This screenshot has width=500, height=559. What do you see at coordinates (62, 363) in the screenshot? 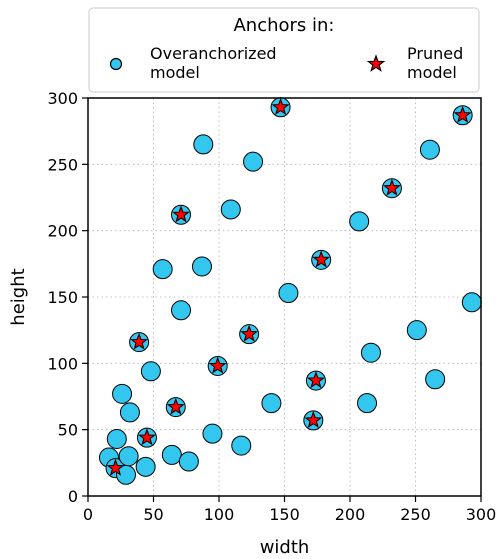
I see `y-tick-label: 100` at bounding box center [62, 363].